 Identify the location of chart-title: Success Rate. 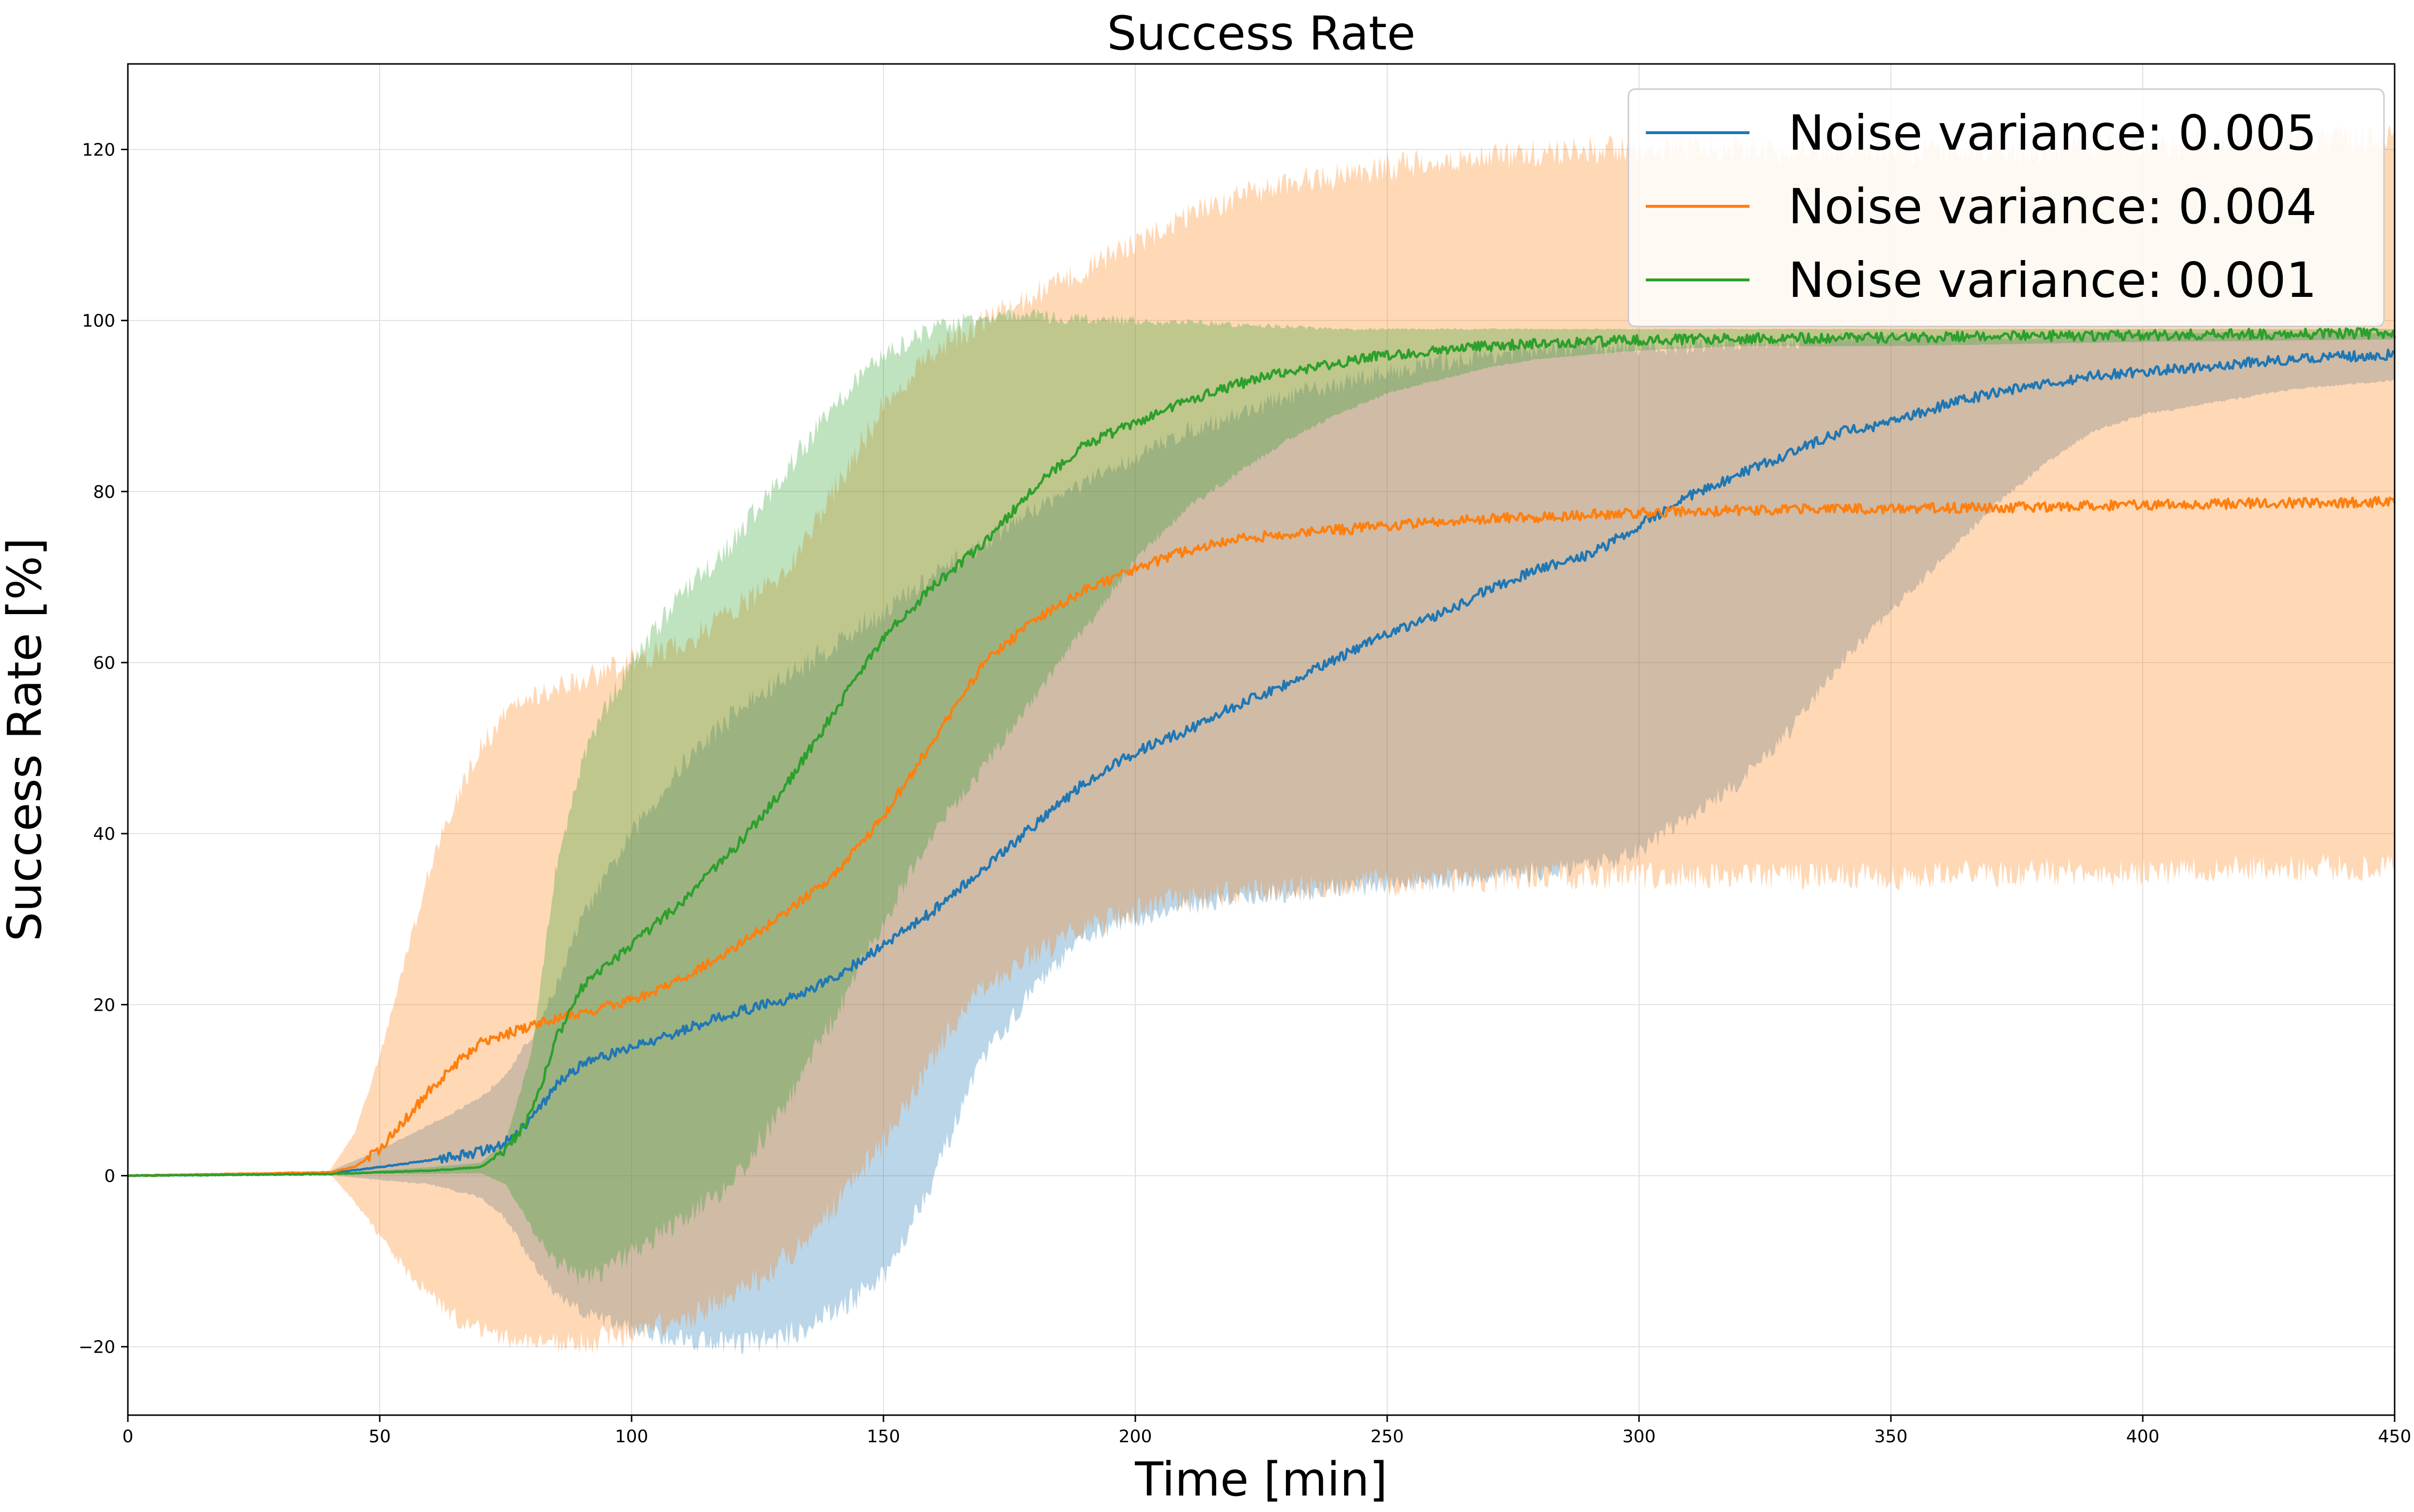
(1261, 34).